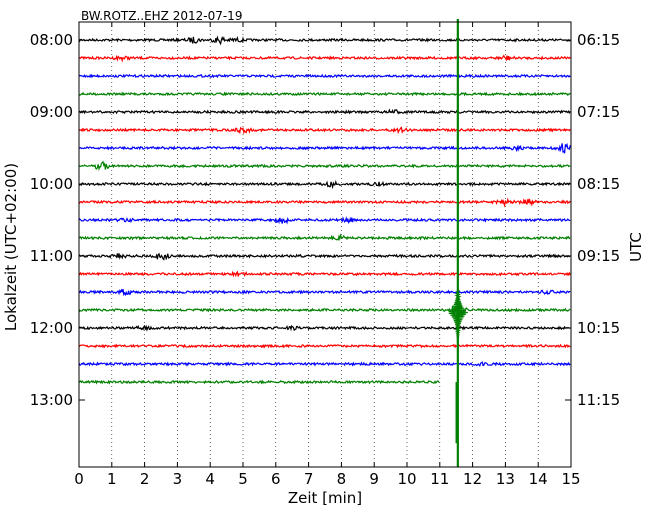  Describe the element at coordinates (598, 184) in the screenshot. I see `y-tick-label-right: 08:15` at that location.